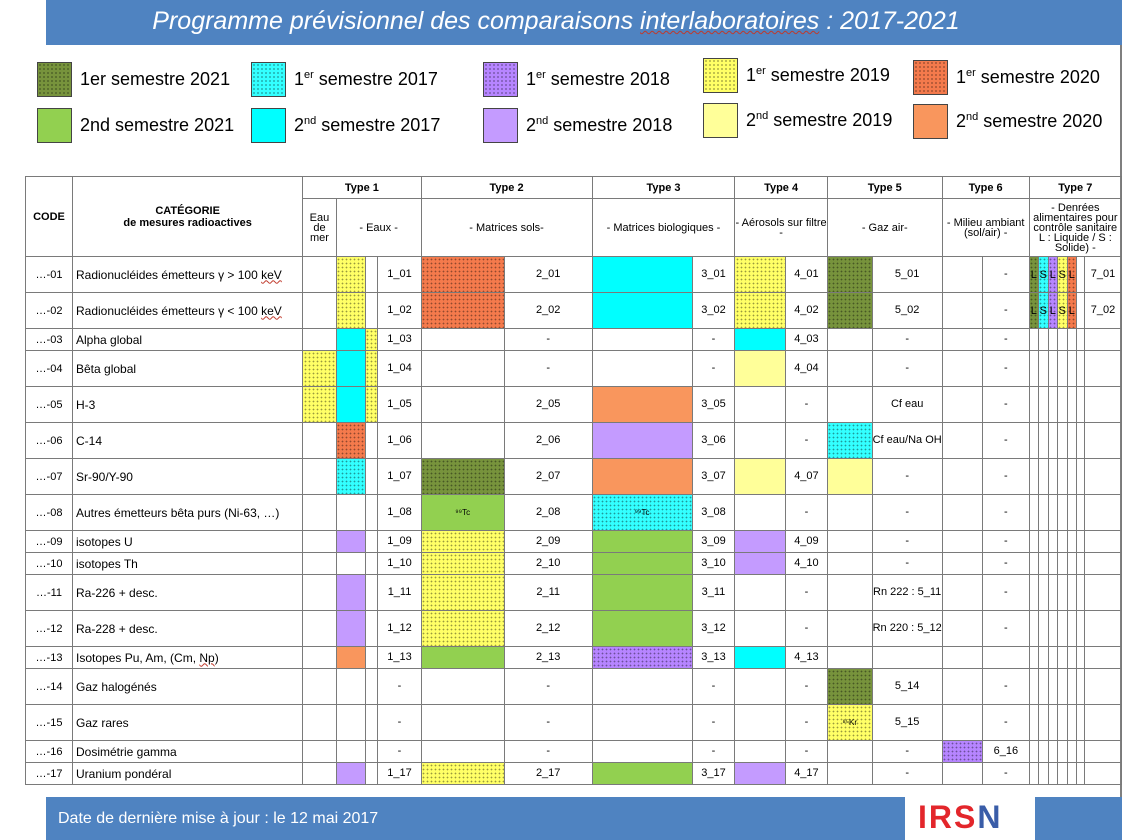  Describe the element at coordinates (187, 563) in the screenshot. I see `row-category: isotopes Th` at that location.